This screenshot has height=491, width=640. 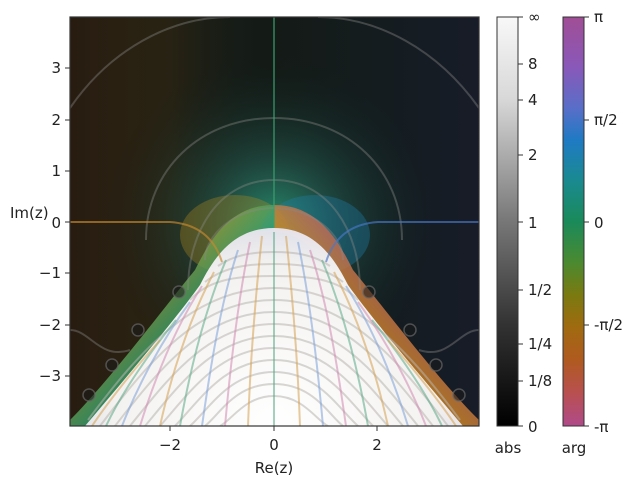 What do you see at coordinates (606, 120) in the screenshot?
I see `arg-tick-label: π/2` at bounding box center [606, 120].